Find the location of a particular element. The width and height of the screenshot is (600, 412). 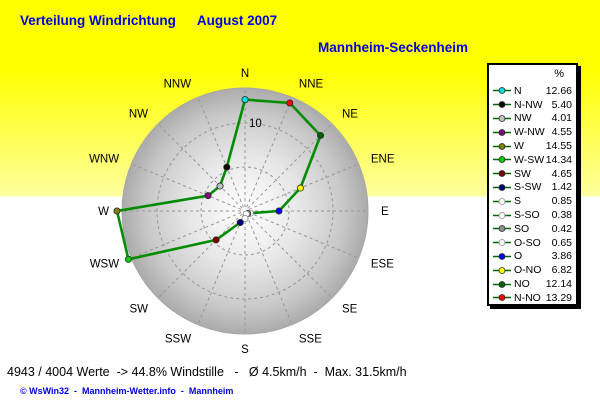

marker-NNW is located at coordinates (227, 167).